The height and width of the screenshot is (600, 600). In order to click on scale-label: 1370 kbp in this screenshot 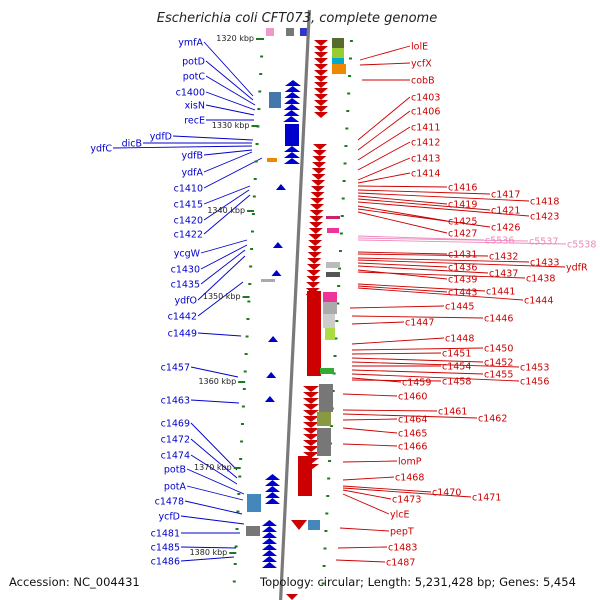, I will do `click(213, 467)`.